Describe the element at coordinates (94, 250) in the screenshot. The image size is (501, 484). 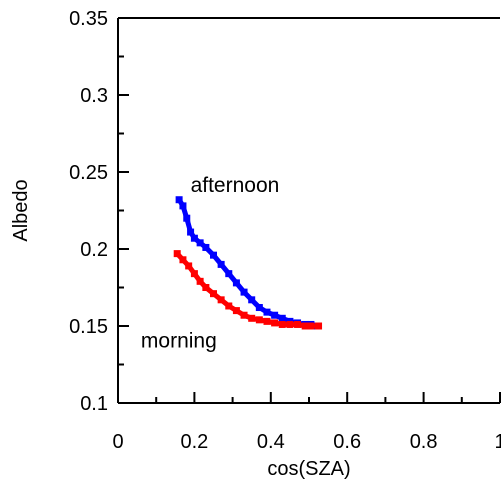
I see `y-tick-label: 0.2` at that location.